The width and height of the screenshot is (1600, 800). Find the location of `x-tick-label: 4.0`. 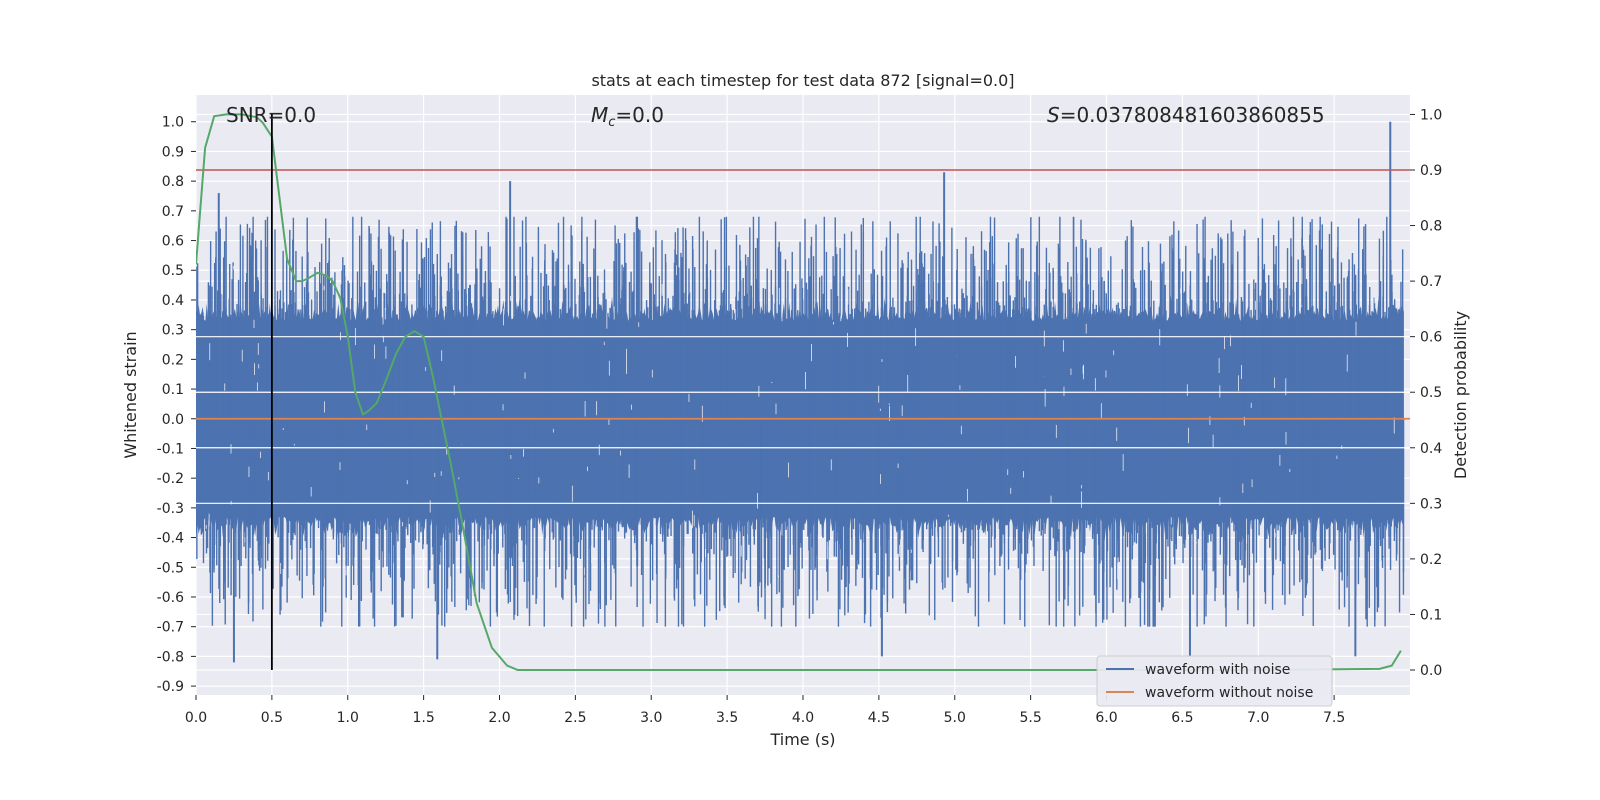

x-tick-label: 4.0 is located at coordinates (803, 718).